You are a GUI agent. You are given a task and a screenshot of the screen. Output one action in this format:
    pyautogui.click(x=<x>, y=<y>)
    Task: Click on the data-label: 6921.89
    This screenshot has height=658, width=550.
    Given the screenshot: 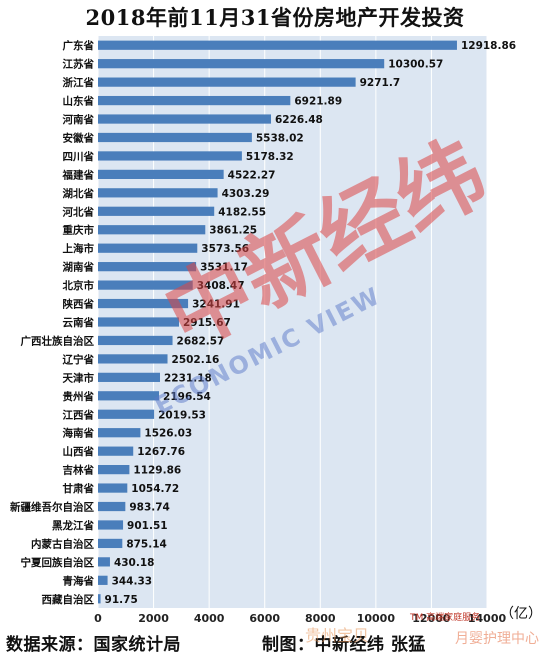 What is the action you would take?
    pyautogui.click(x=318, y=102)
    